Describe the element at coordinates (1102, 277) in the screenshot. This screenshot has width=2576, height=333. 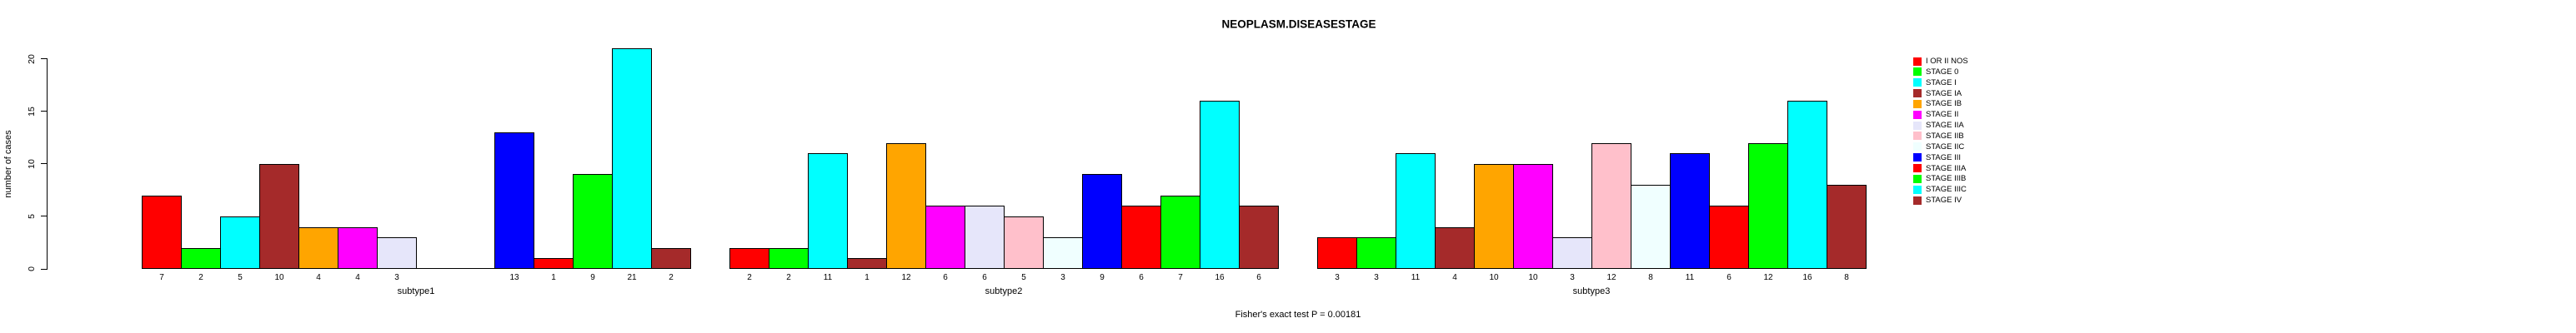
I see `bar-value-label: 9` at that location.